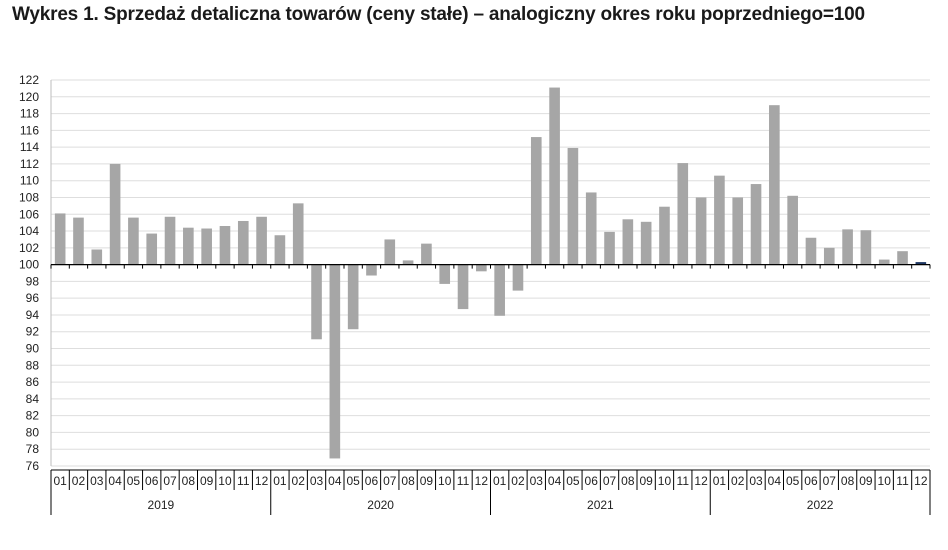 The width and height of the screenshot is (948, 550). What do you see at coordinates (33, 281) in the screenshot?
I see `y-tick-label: 98` at bounding box center [33, 281].